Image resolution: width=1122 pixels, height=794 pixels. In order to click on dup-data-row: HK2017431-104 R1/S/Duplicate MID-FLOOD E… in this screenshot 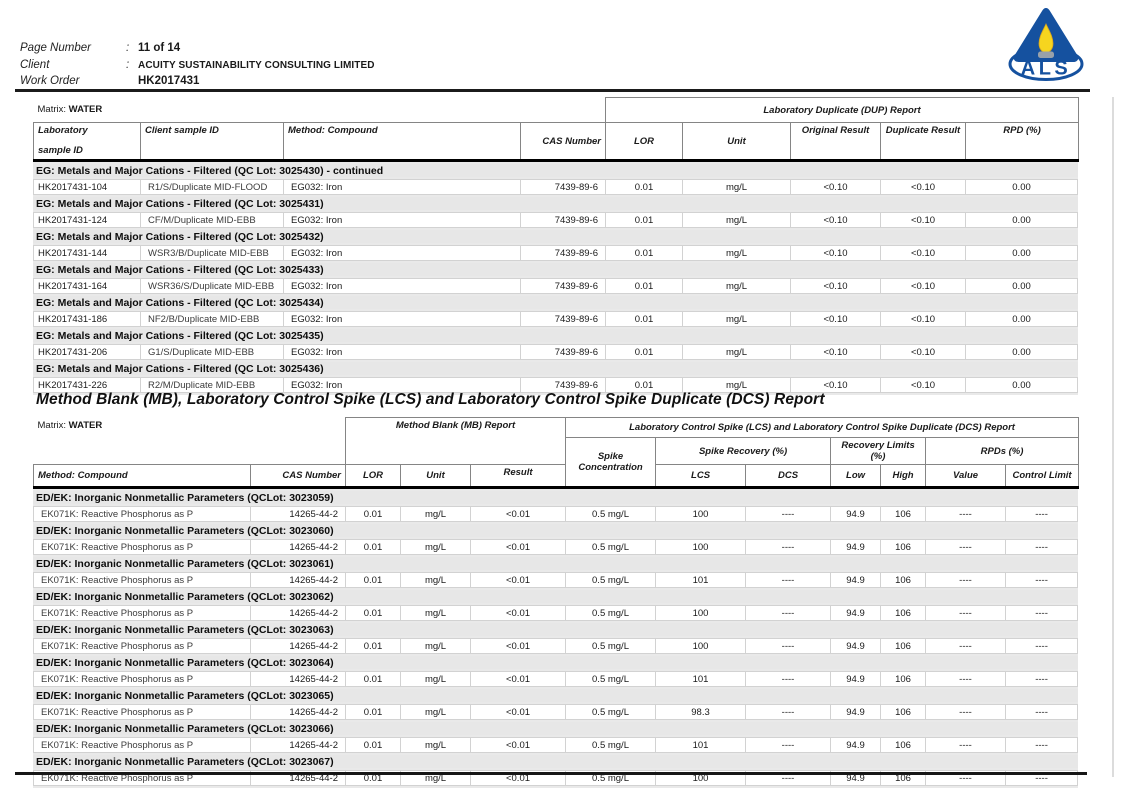, I will do `click(556, 187)`.